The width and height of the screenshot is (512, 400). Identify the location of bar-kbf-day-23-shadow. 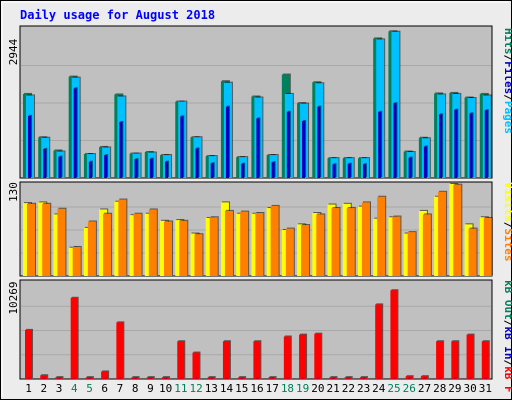
(364, 377).